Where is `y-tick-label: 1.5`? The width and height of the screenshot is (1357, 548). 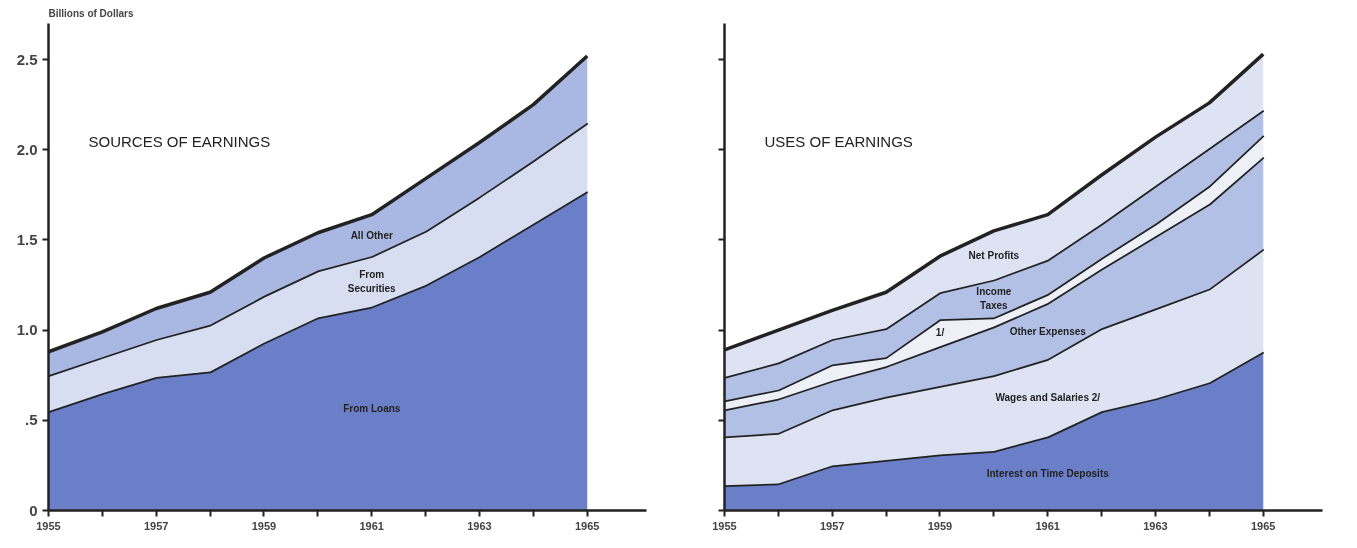 y-tick-label: 1.5 is located at coordinates (27, 239).